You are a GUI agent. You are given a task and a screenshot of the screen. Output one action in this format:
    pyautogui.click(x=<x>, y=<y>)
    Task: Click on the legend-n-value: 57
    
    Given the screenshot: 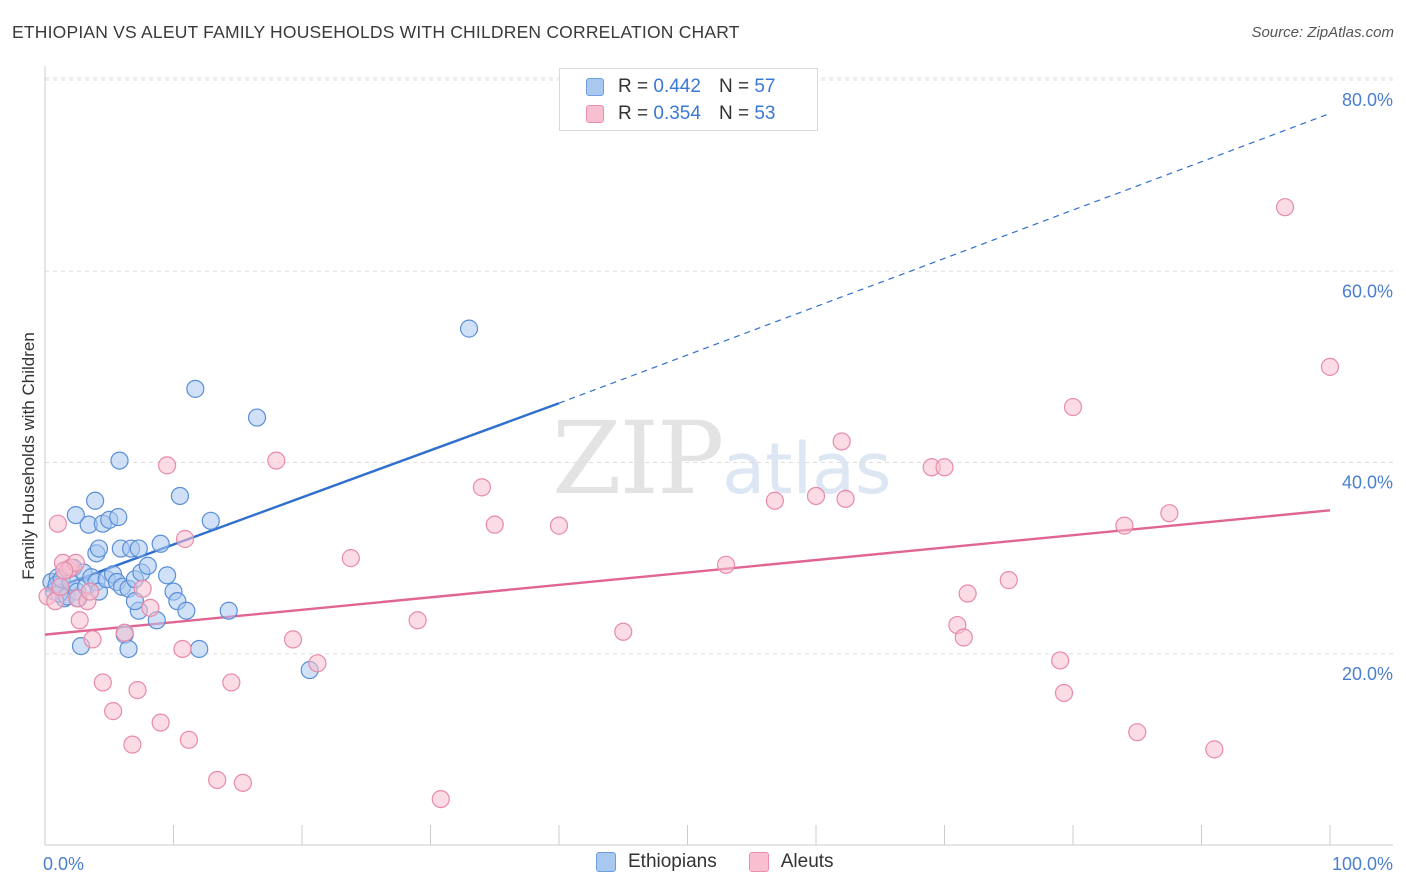 What is the action you would take?
    pyautogui.click(x=765, y=86)
    